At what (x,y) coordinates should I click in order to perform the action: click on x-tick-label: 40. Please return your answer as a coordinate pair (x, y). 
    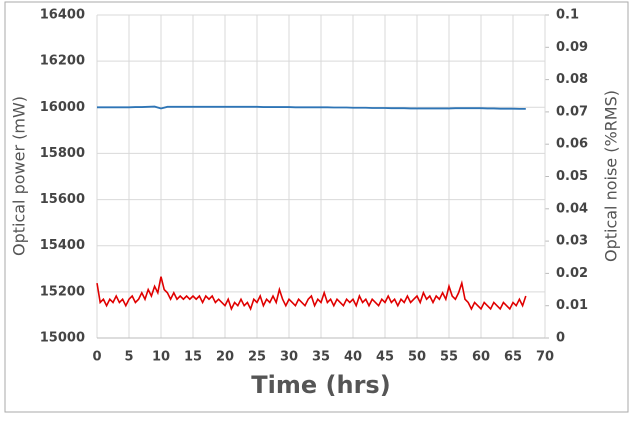
    Looking at the image, I should click on (353, 357).